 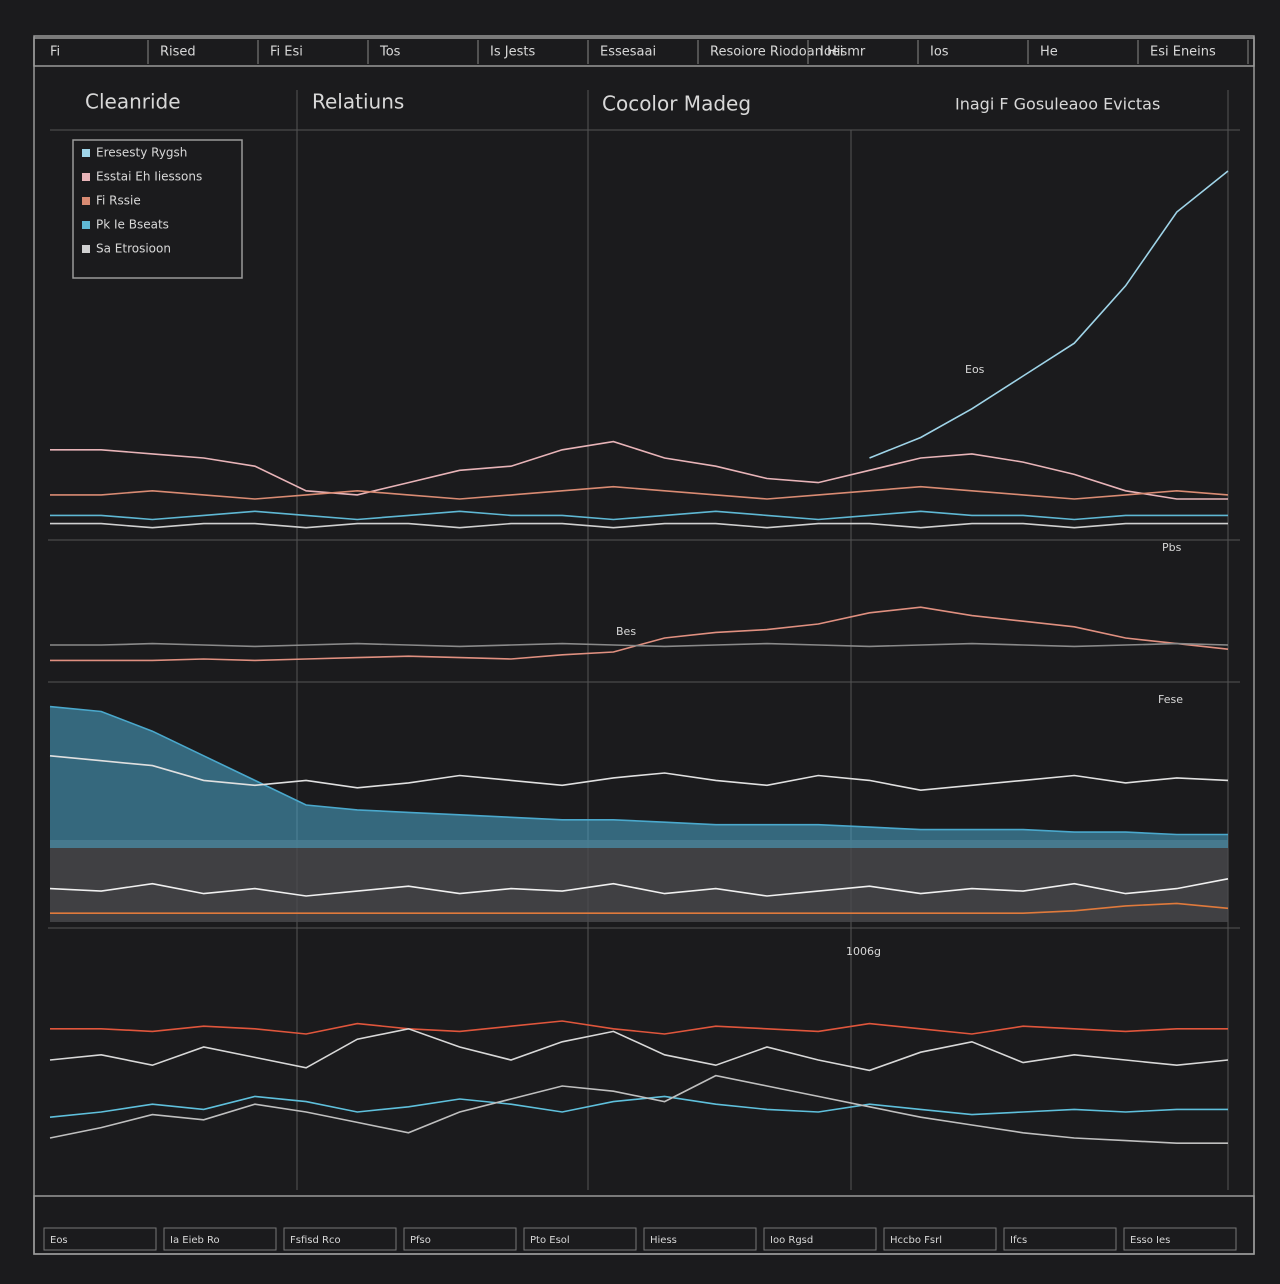 I want to click on tab: Fi Esi, so click(x=286, y=52).